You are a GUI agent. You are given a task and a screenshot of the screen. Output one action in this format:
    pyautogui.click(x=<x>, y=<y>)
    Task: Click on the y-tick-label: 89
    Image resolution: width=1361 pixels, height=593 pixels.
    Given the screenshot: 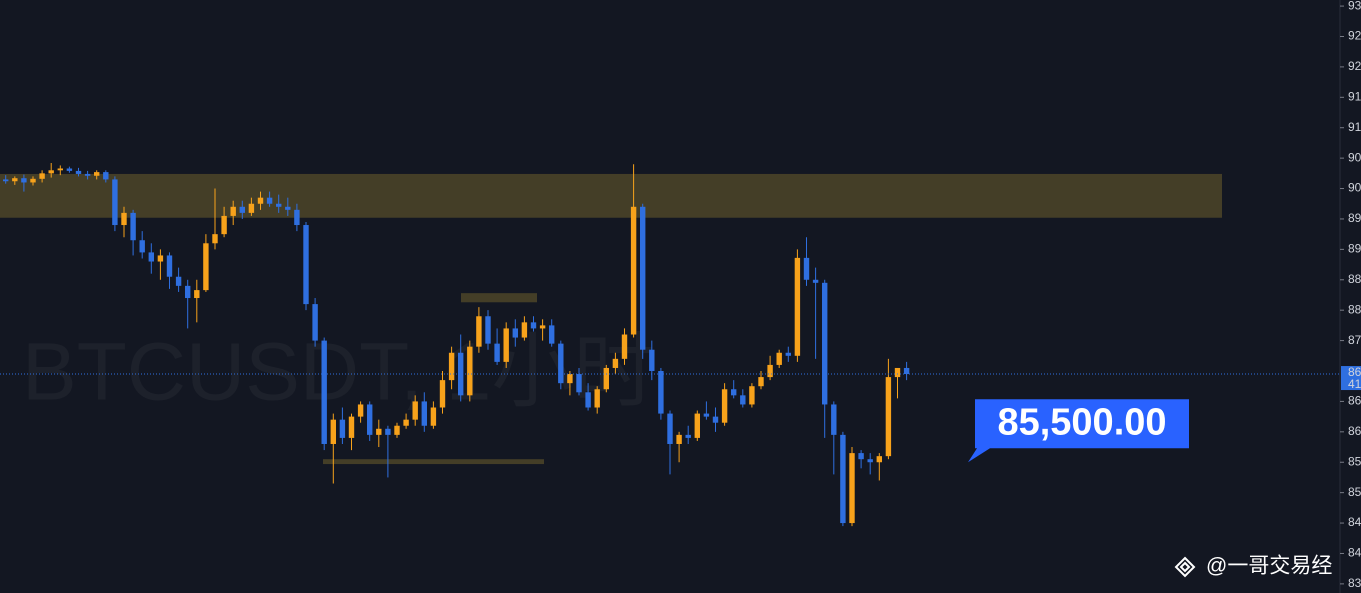 What is the action you would take?
    pyautogui.click(x=1354, y=218)
    